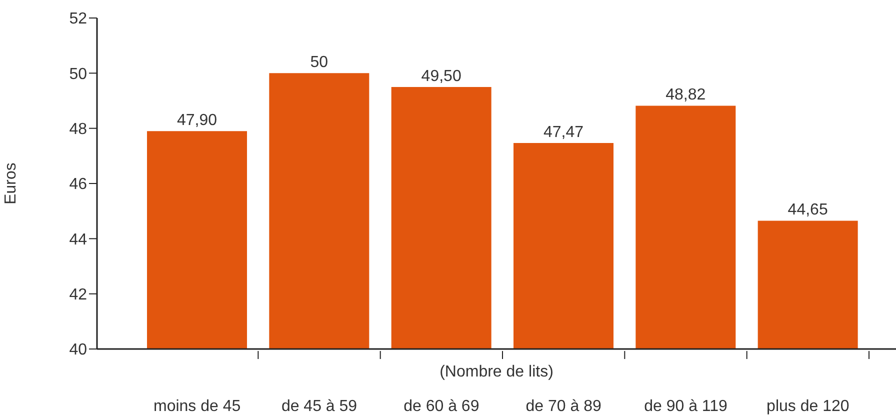  I want to click on x-axis-title: (Nombre de lits), so click(497, 371).